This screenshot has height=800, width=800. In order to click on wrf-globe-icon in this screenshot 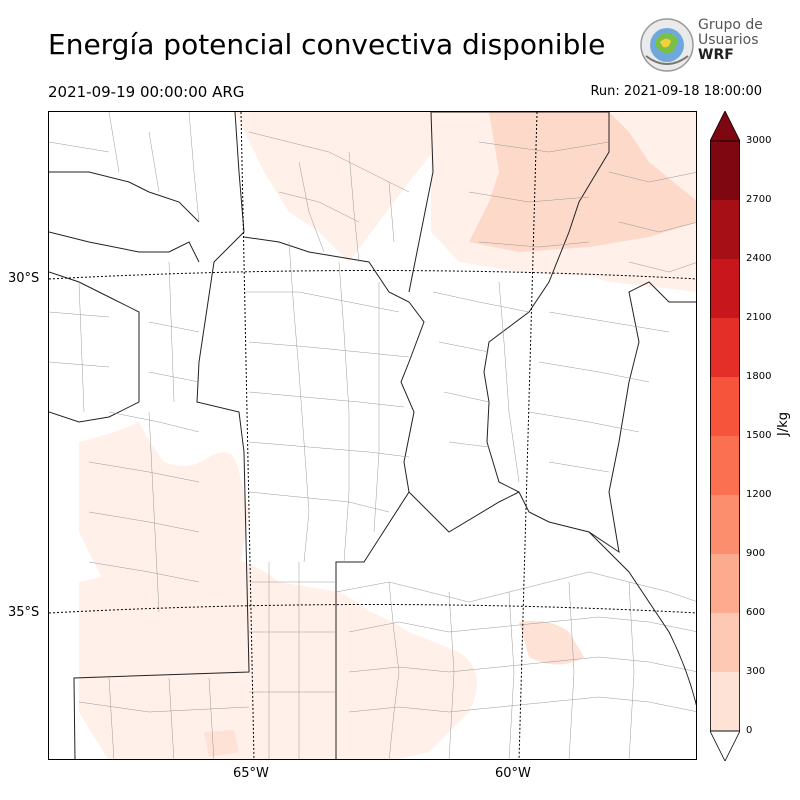, I will do `click(667, 45)`.